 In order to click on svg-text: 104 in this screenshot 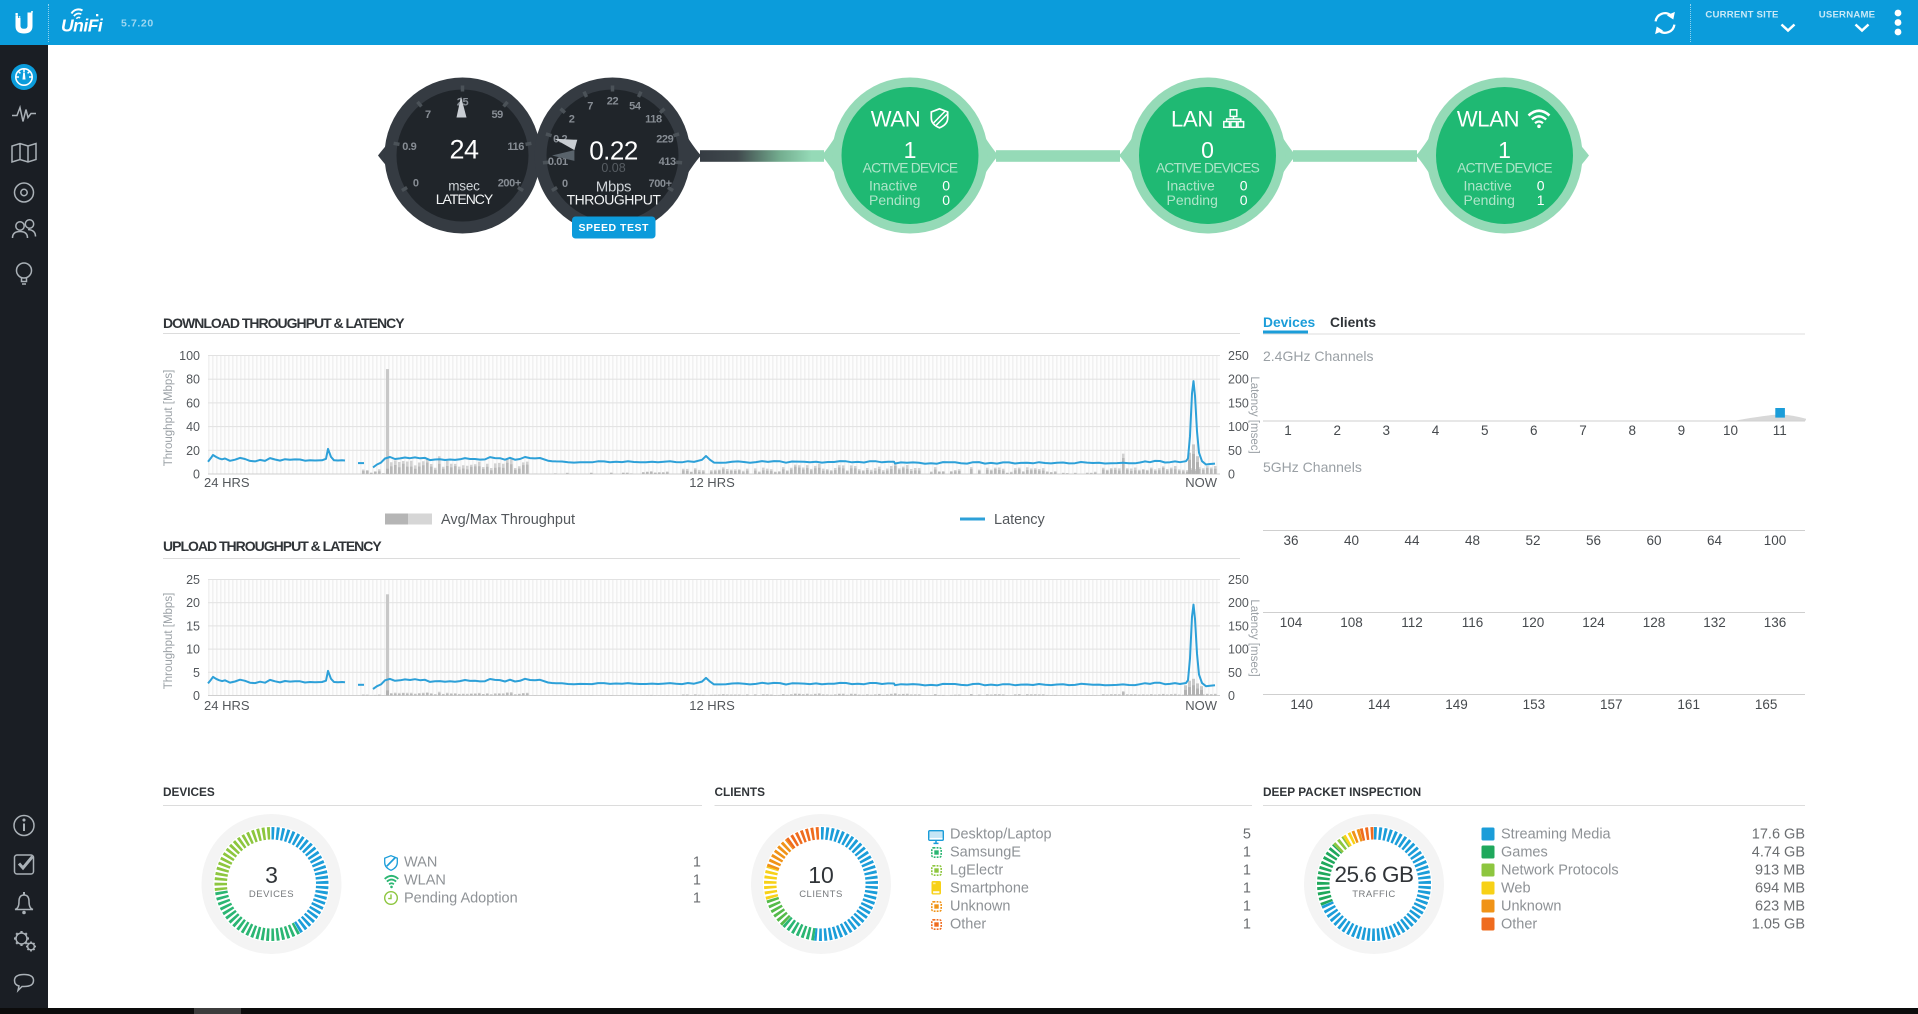, I will do `click(1291, 622)`.